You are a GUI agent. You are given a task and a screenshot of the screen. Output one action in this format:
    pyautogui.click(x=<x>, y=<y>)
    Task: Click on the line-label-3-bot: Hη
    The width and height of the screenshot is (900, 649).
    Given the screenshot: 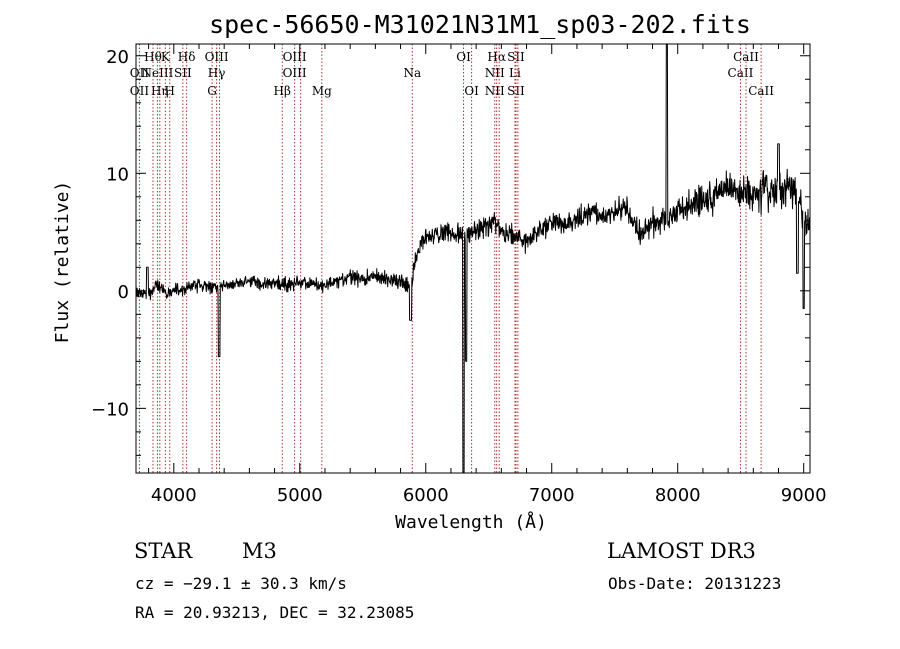 What is the action you would take?
    pyautogui.click(x=160, y=91)
    